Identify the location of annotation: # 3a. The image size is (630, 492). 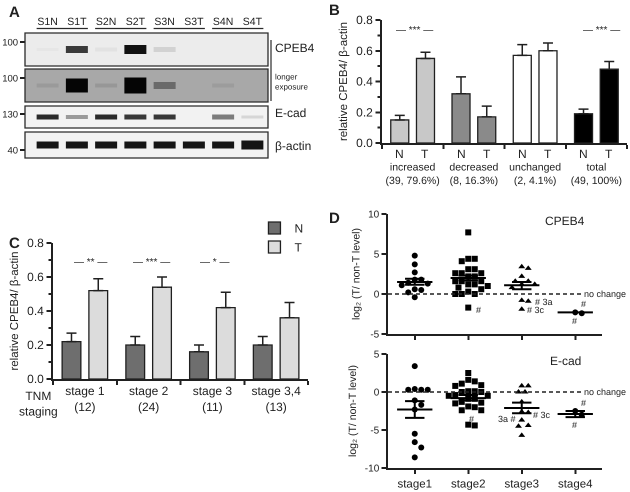
(544, 302).